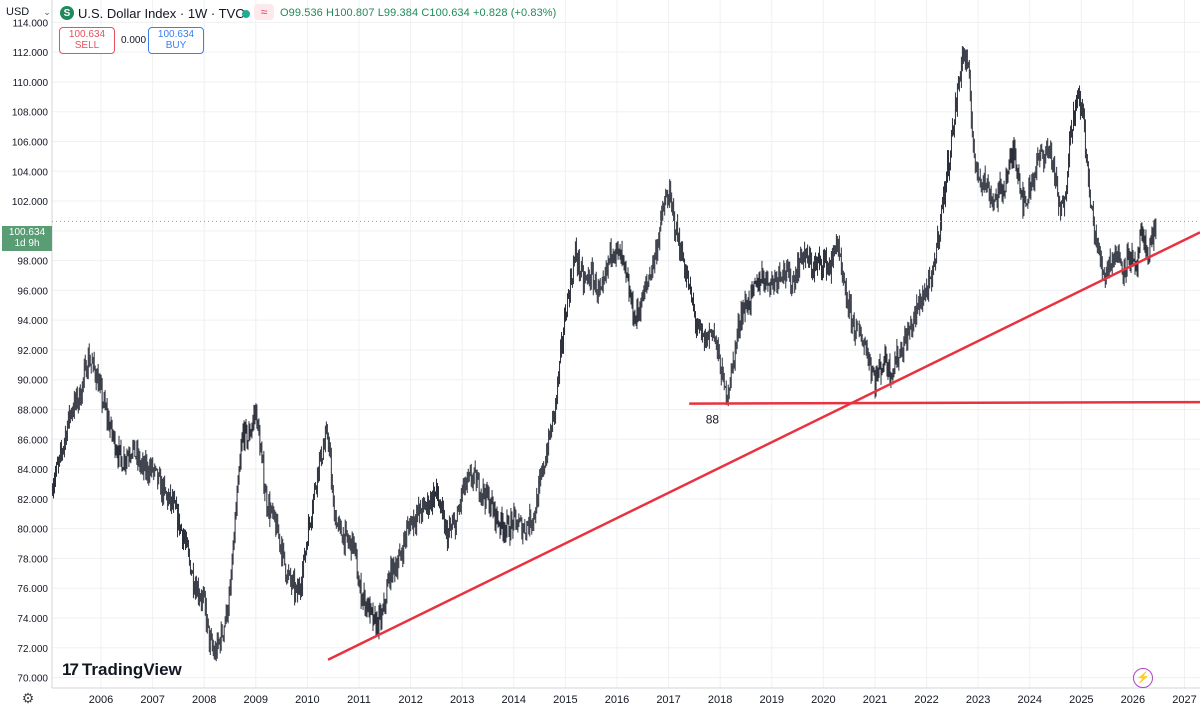 The height and width of the screenshot is (709, 1200). Describe the element at coordinates (131, 669) in the screenshot. I see `tradingview-wordmark: TradingView` at that location.